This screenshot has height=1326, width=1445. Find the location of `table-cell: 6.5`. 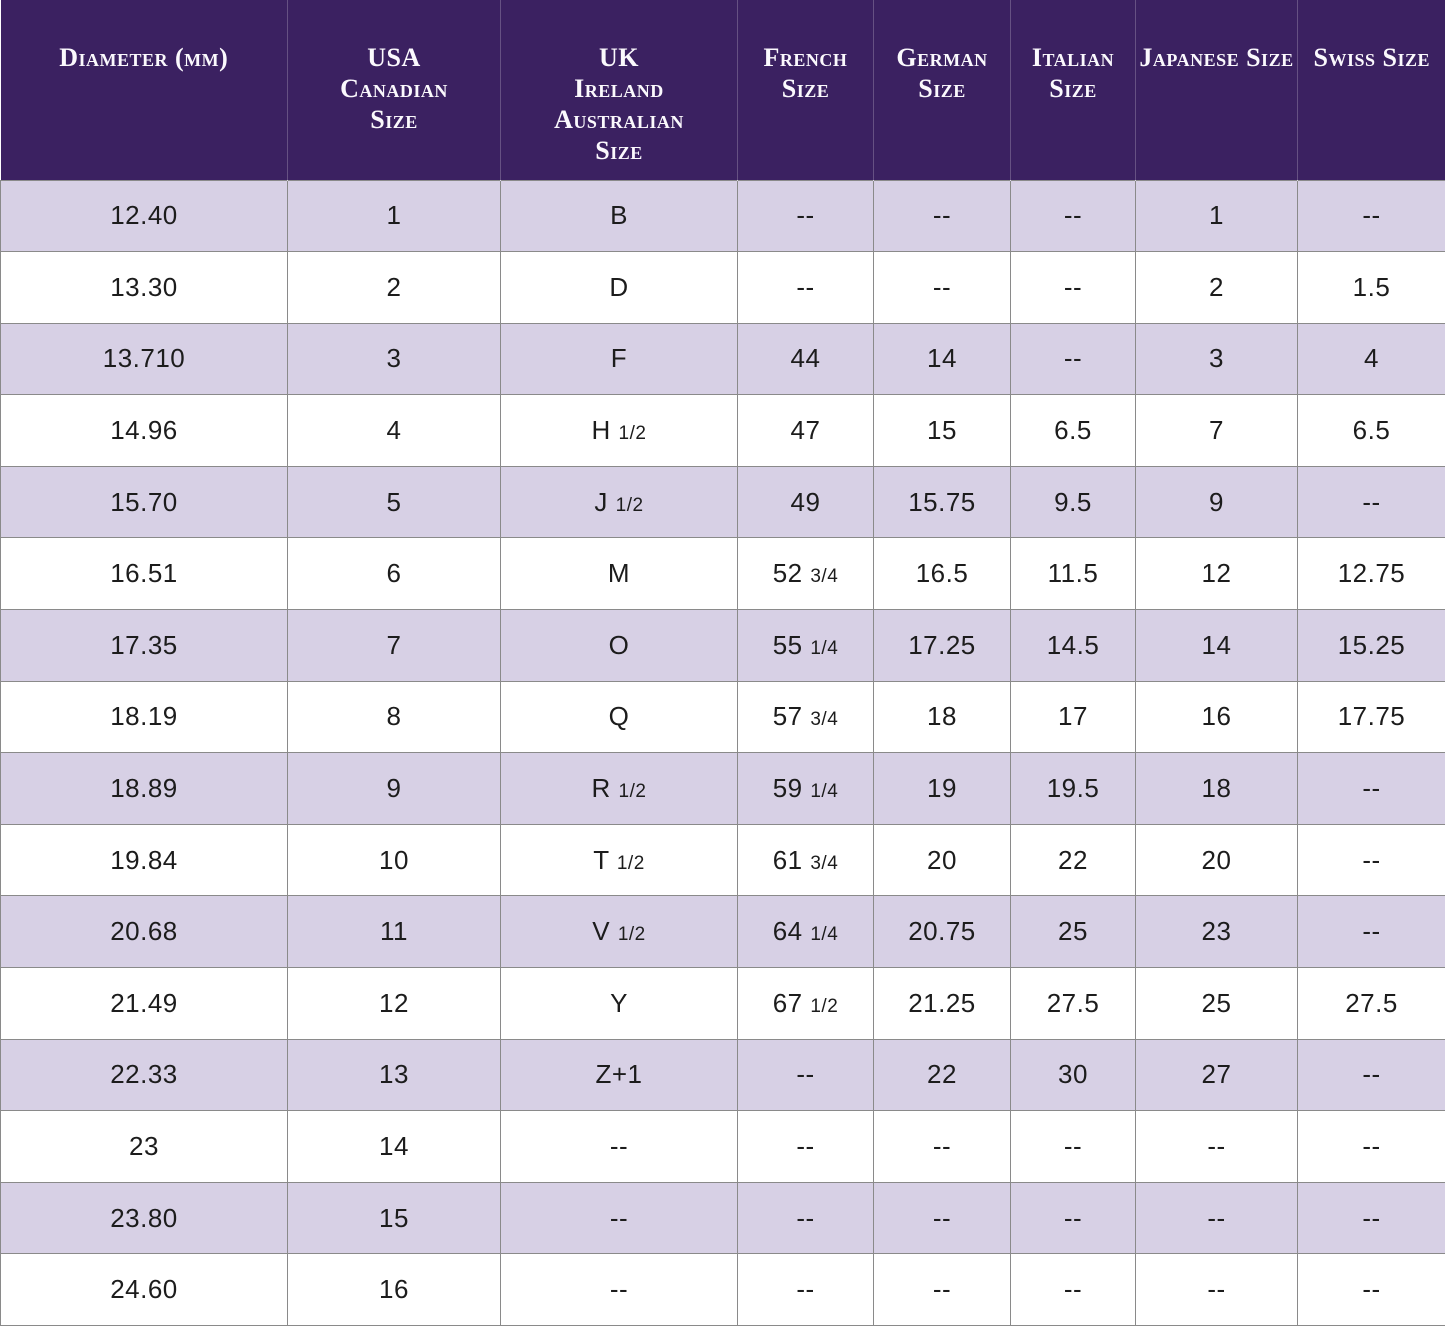

table-cell: 6.5 is located at coordinates (1371, 430).